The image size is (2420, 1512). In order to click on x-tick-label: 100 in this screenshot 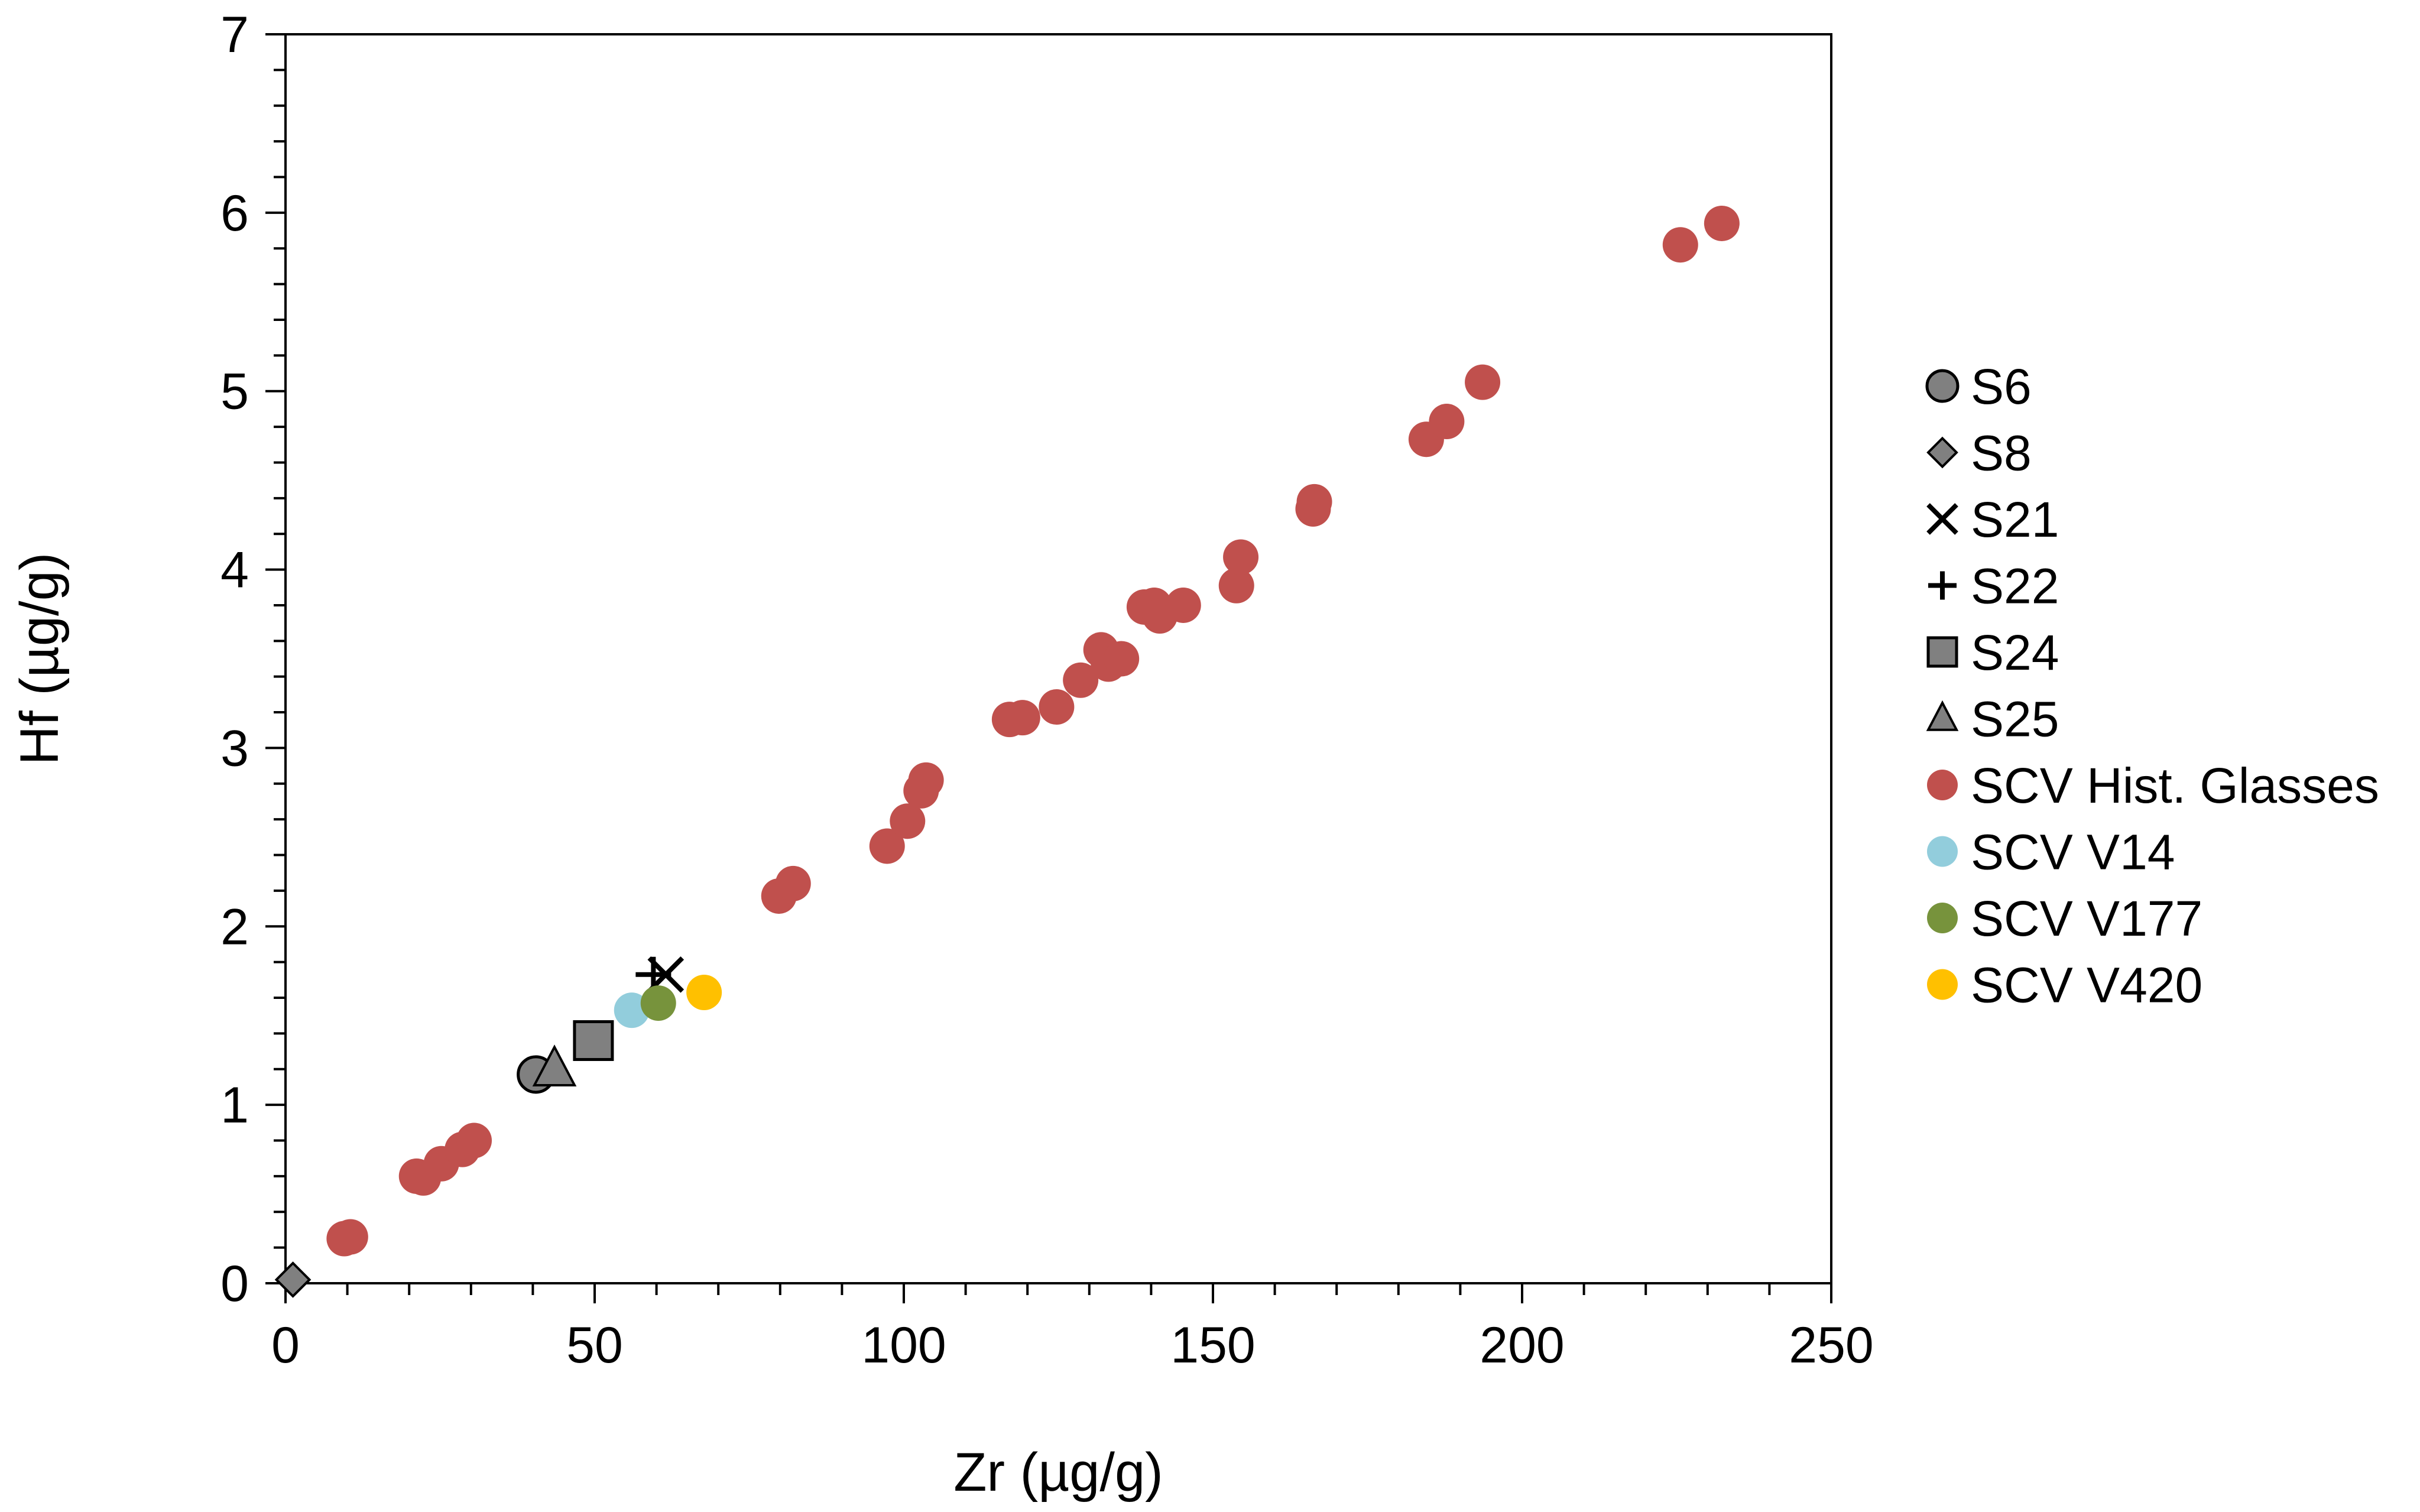, I will do `click(903, 1345)`.